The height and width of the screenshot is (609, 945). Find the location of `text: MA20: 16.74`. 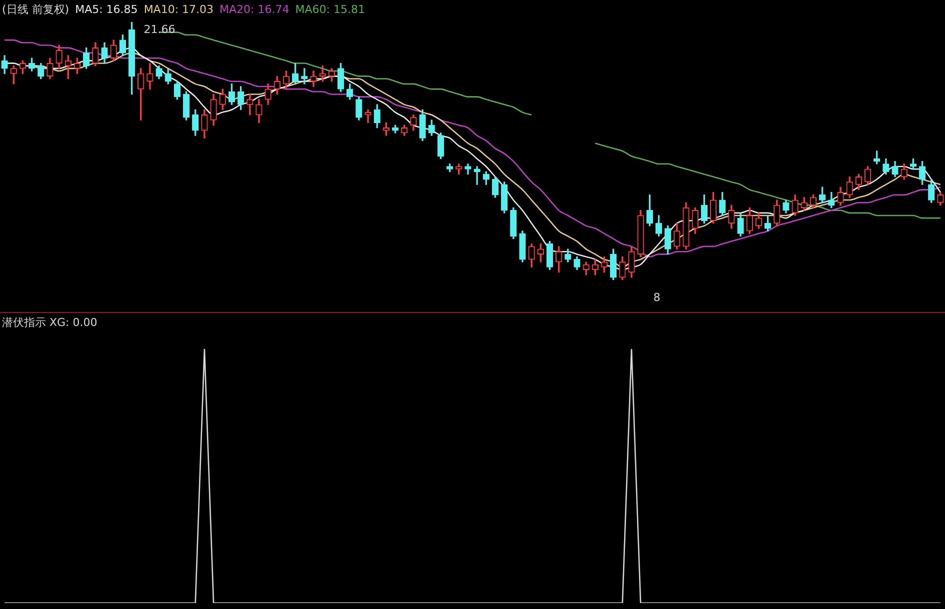

text: MA20: 16.74 is located at coordinates (255, 9).